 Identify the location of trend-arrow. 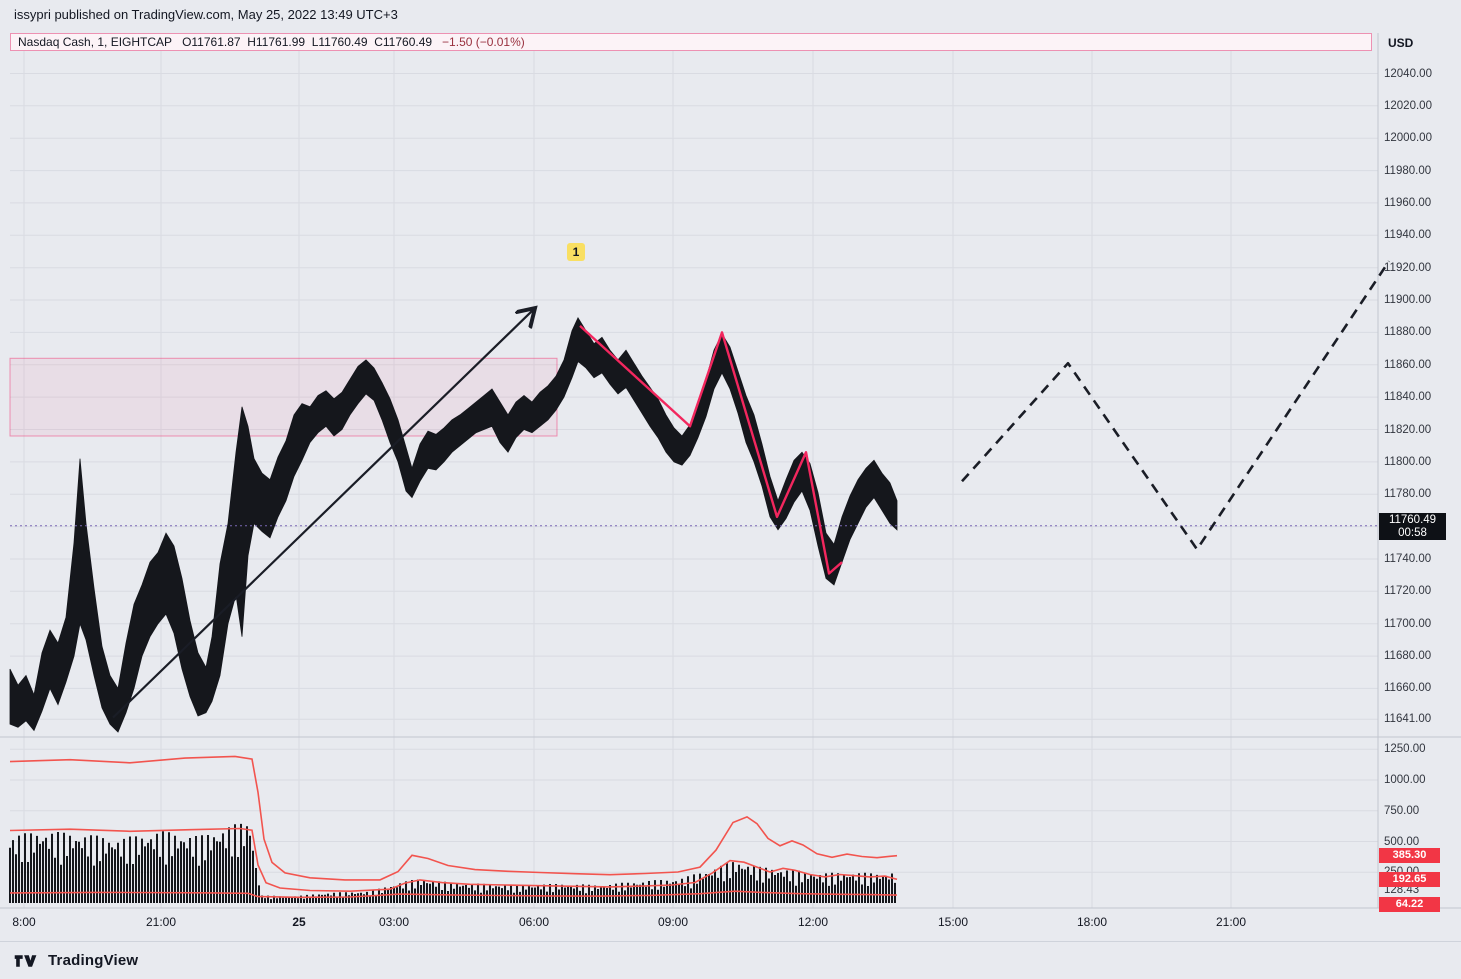
(323, 513).